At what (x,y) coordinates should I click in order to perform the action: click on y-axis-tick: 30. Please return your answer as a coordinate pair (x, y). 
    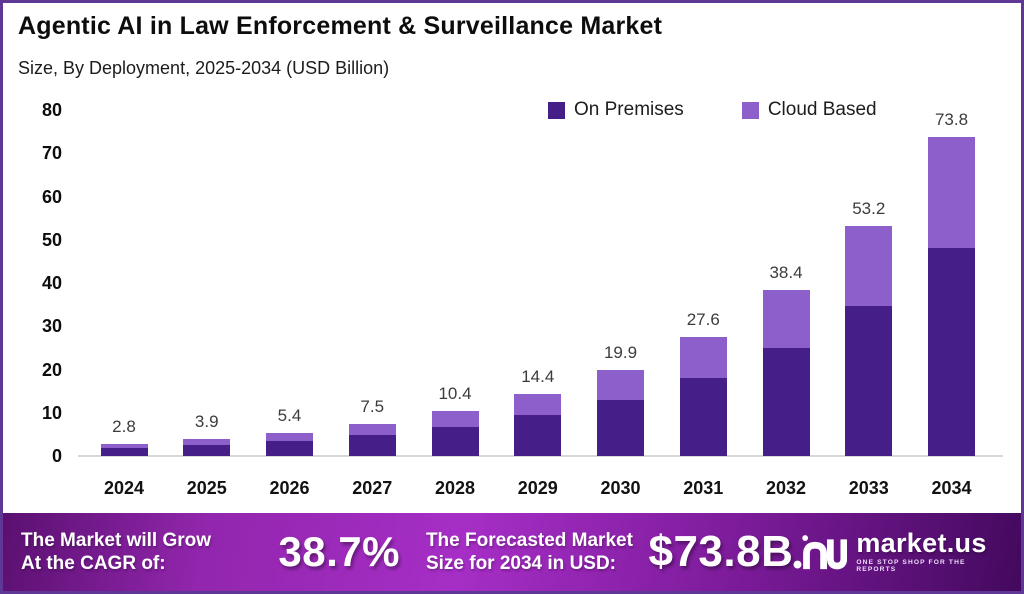
    Looking at the image, I should click on (51, 326).